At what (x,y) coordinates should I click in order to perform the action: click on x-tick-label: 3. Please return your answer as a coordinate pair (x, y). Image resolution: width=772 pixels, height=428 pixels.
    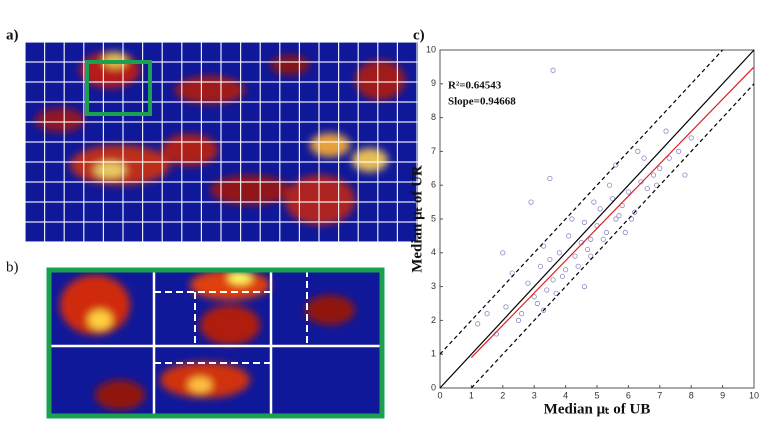
    Looking at the image, I should click on (534, 395).